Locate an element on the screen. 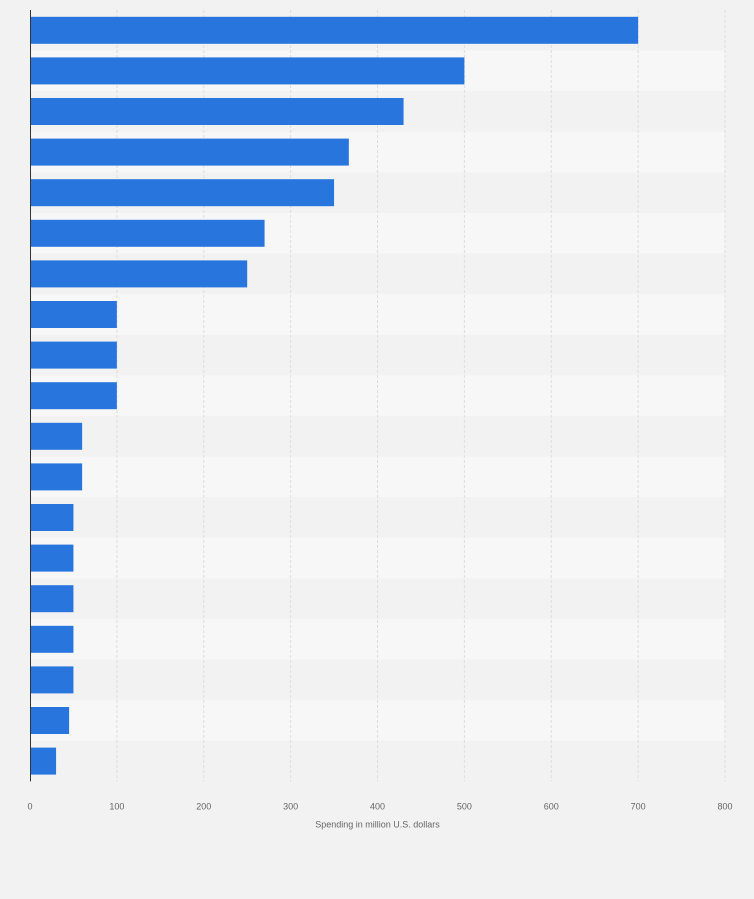 The width and height of the screenshot is (754, 899). x-tick-label: 500 is located at coordinates (464, 806).